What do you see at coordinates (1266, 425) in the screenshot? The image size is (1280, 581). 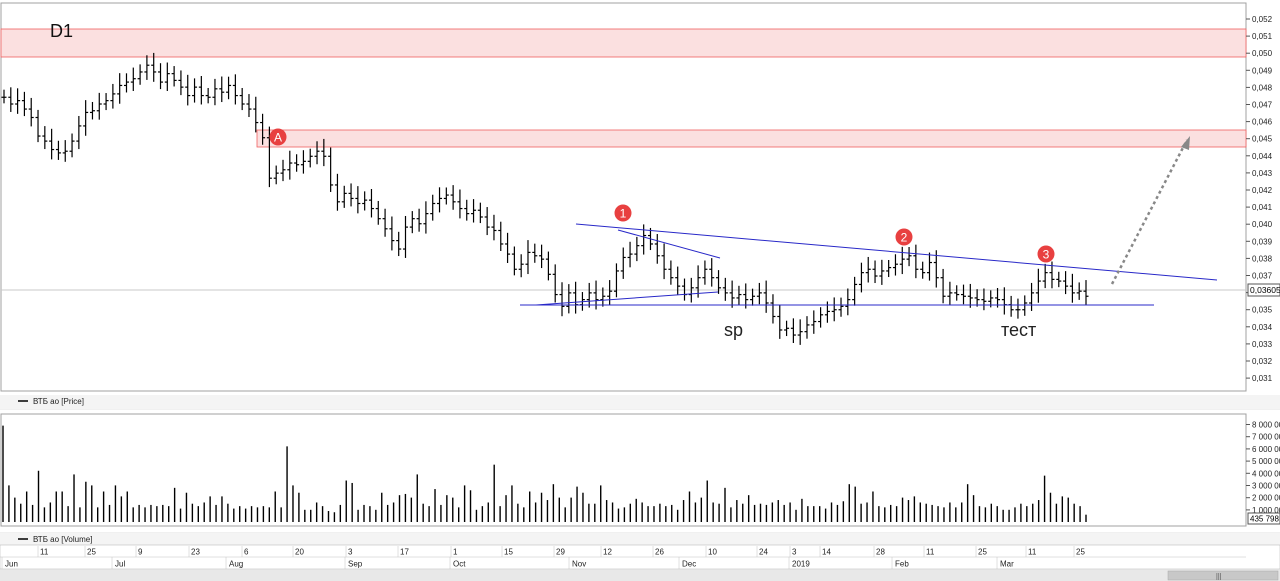 I see `volume-tick-label: 8 000 000` at bounding box center [1266, 425].